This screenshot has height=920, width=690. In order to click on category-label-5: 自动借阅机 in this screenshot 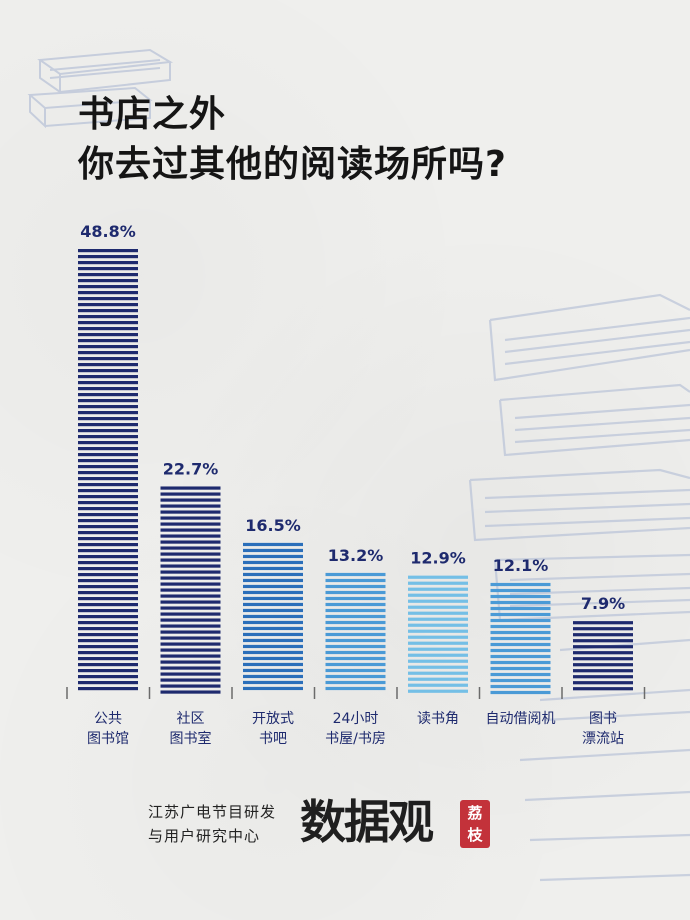, I will do `click(521, 719)`.